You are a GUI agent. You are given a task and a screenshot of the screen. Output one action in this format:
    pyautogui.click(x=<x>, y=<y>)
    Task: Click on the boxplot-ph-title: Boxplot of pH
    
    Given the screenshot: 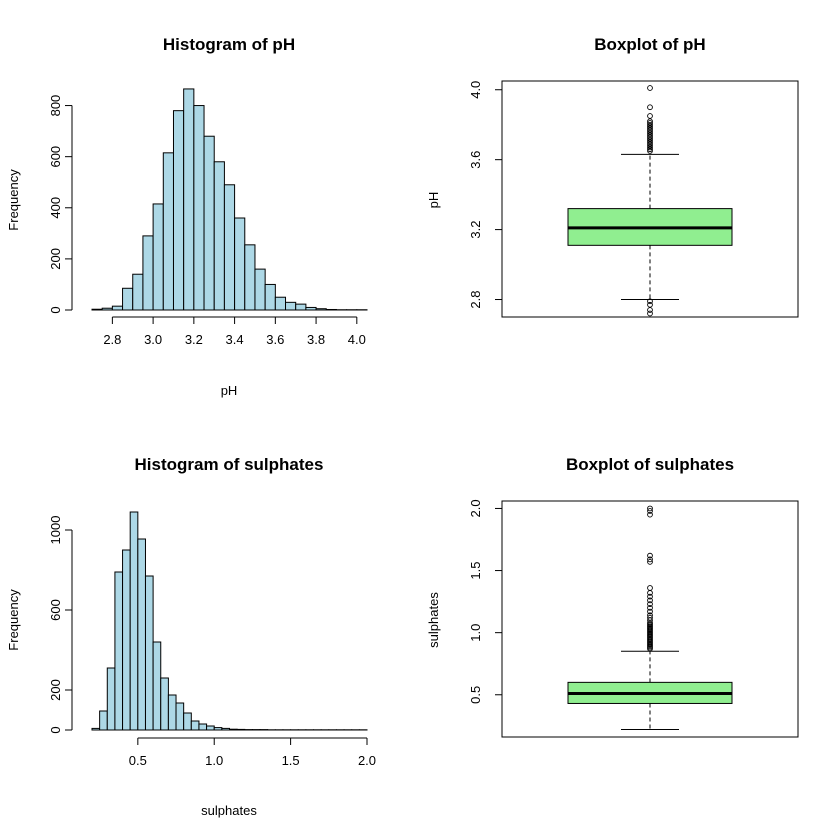 What is the action you would take?
    pyautogui.click(x=649, y=44)
    